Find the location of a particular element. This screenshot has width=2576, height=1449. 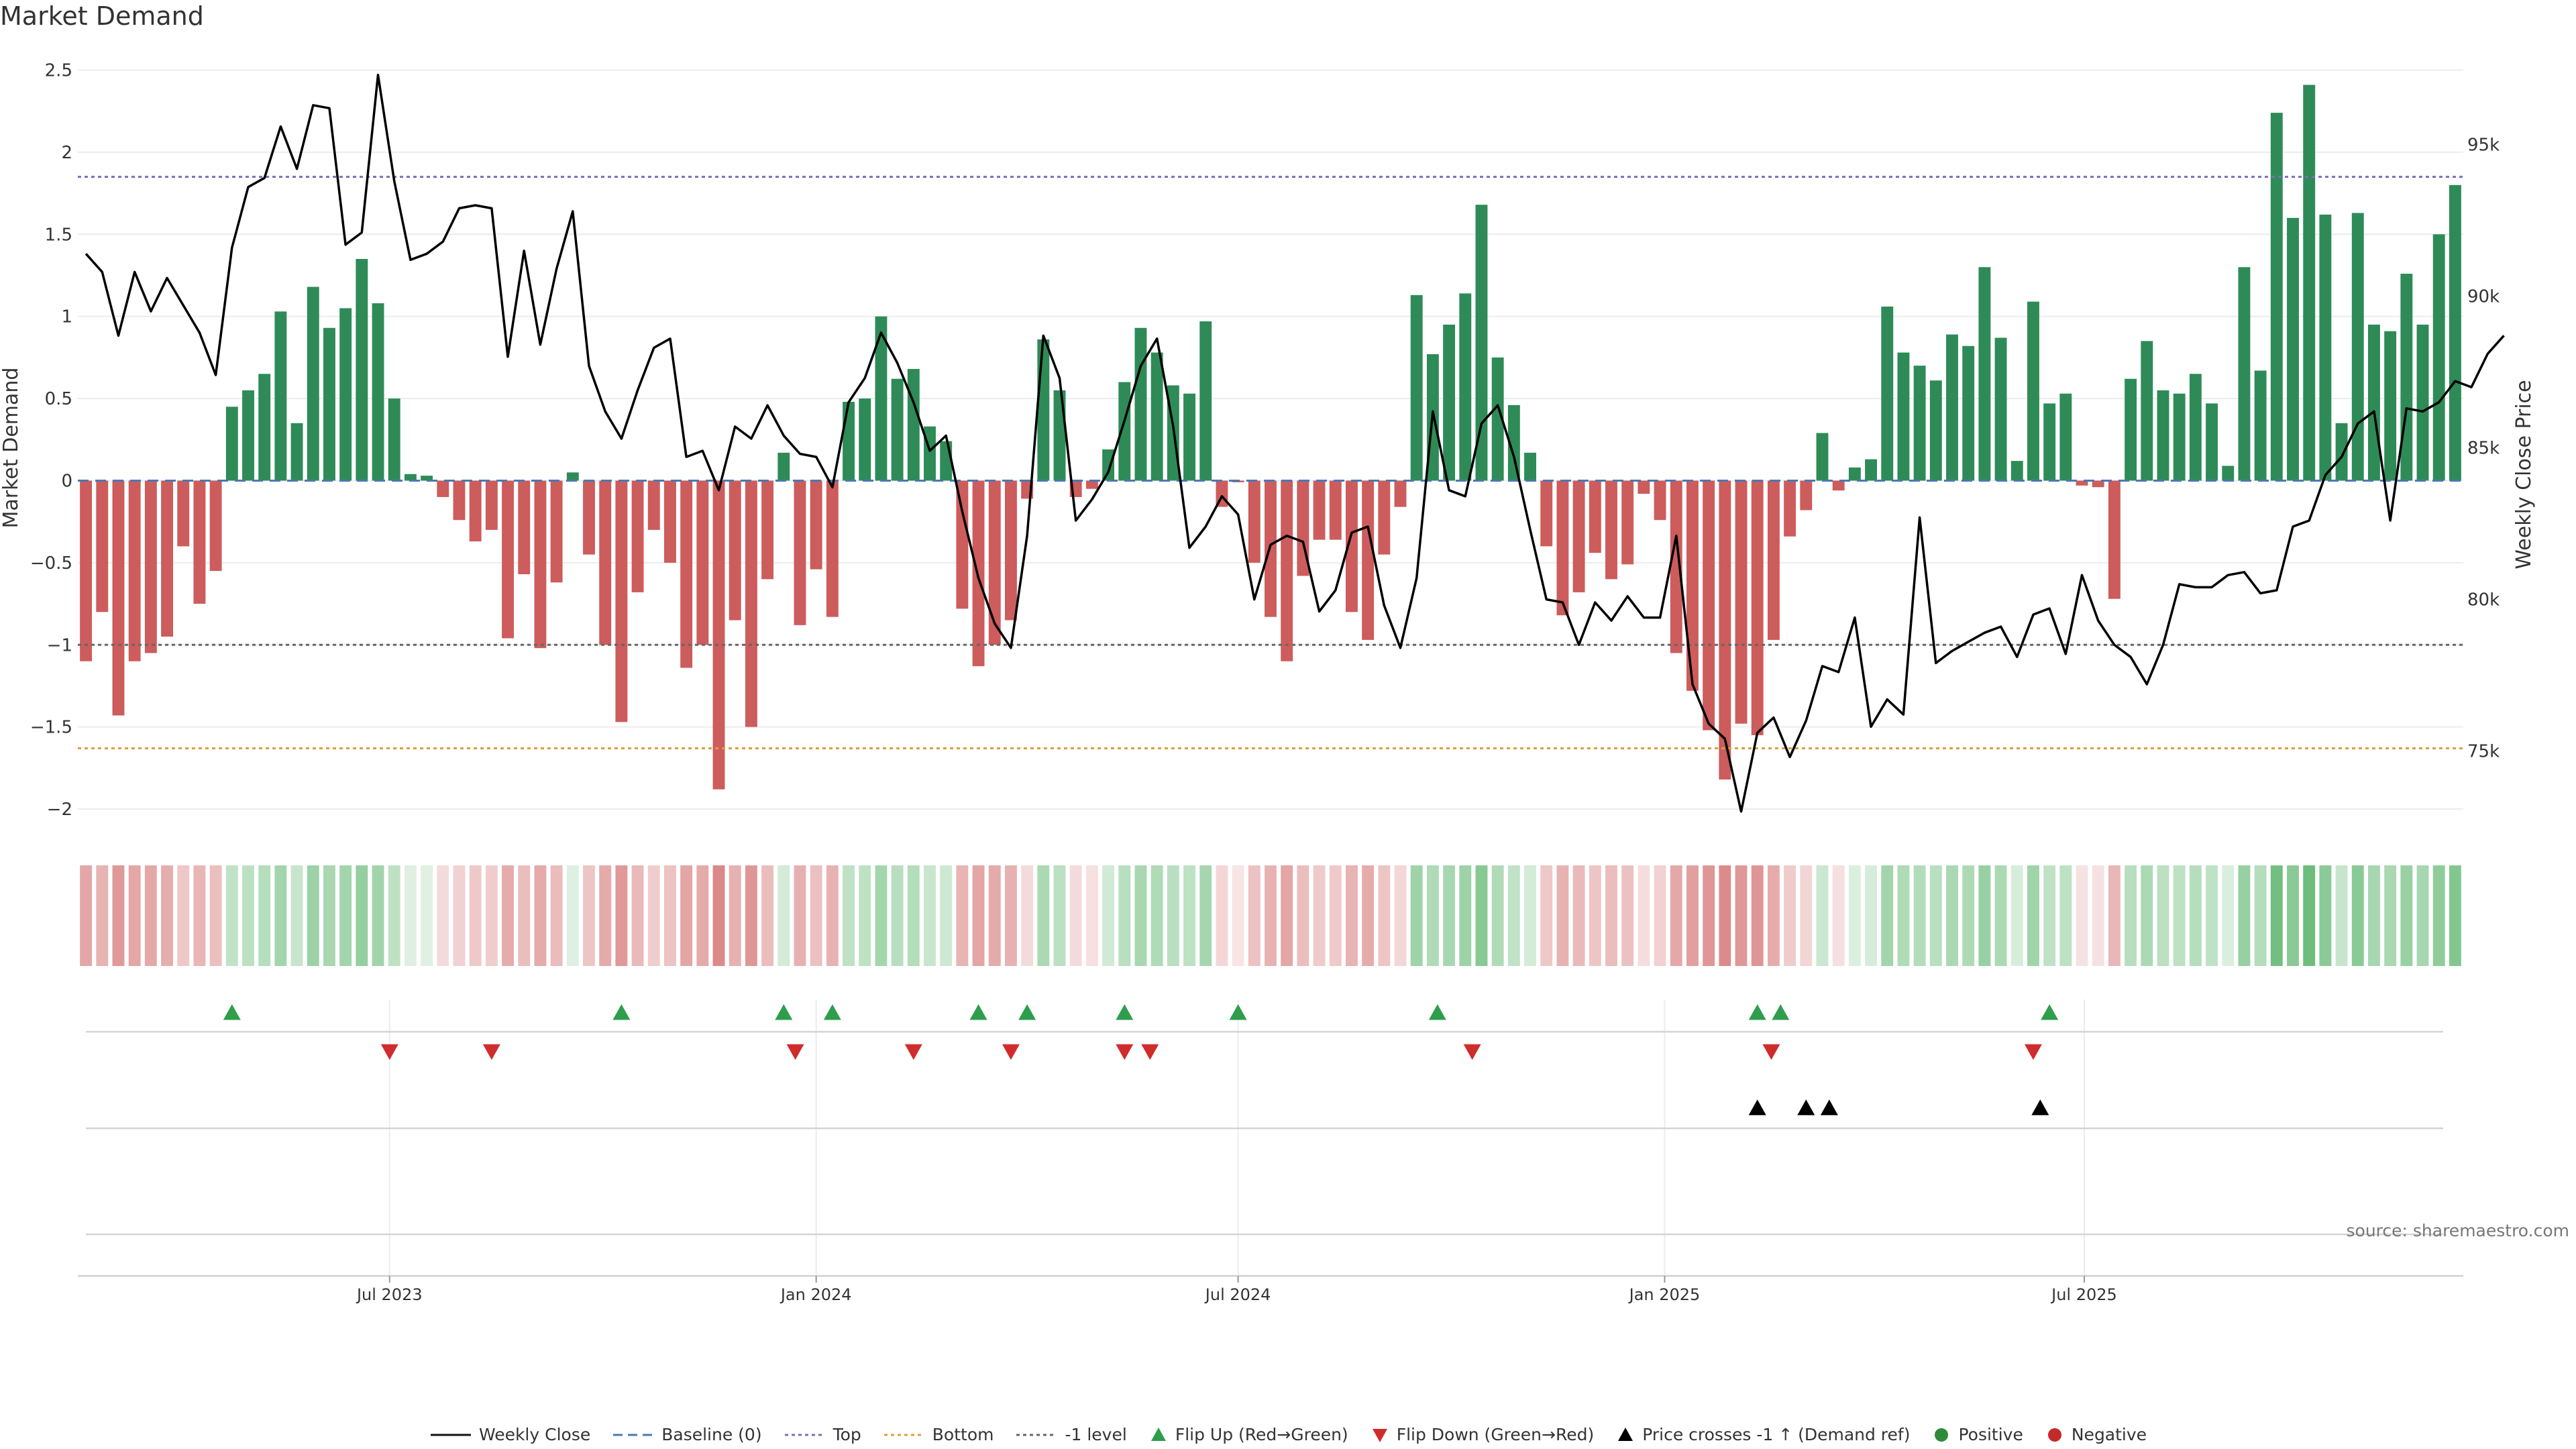

legend-label: Flip Up (Red→Green) is located at coordinates (1261, 1434).